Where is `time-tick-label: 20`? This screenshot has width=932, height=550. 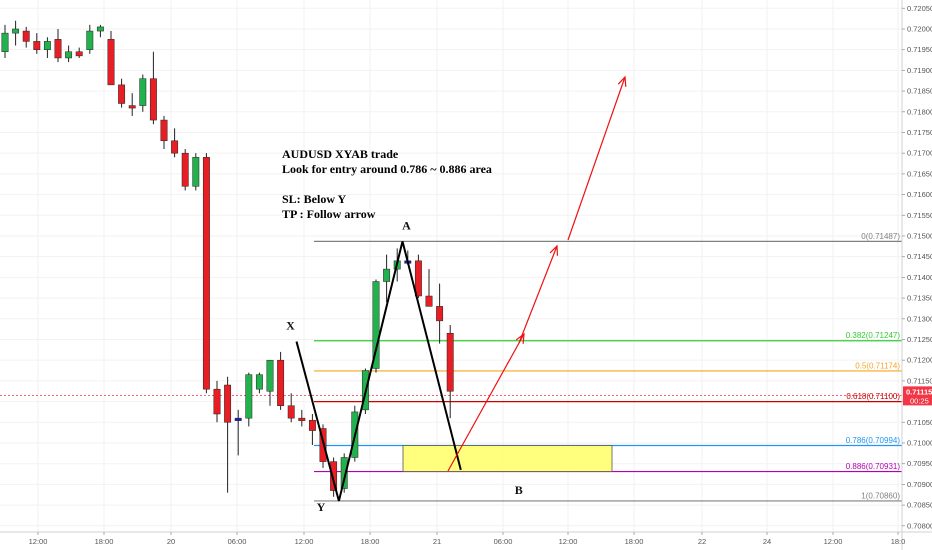
time-tick-label: 20 is located at coordinates (171, 541).